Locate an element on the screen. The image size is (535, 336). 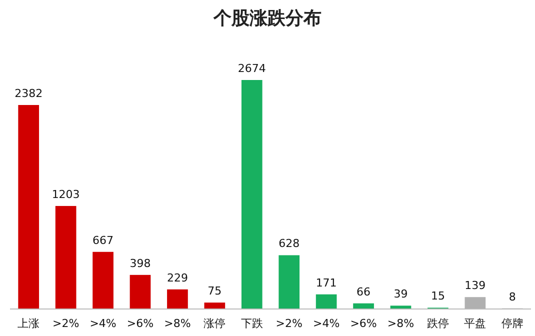
x-tick-label: 平盘 is located at coordinates (475, 323).